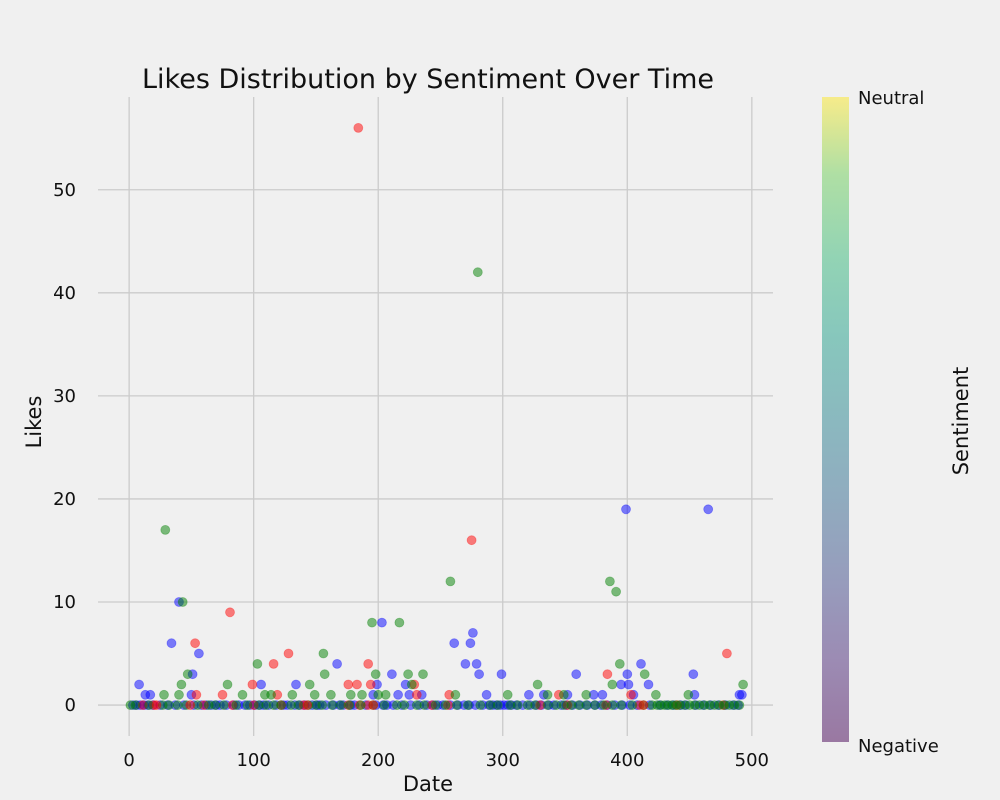 This screenshot has width=1000, height=800. I want to click on x-axis-label: Date, so click(428, 784).